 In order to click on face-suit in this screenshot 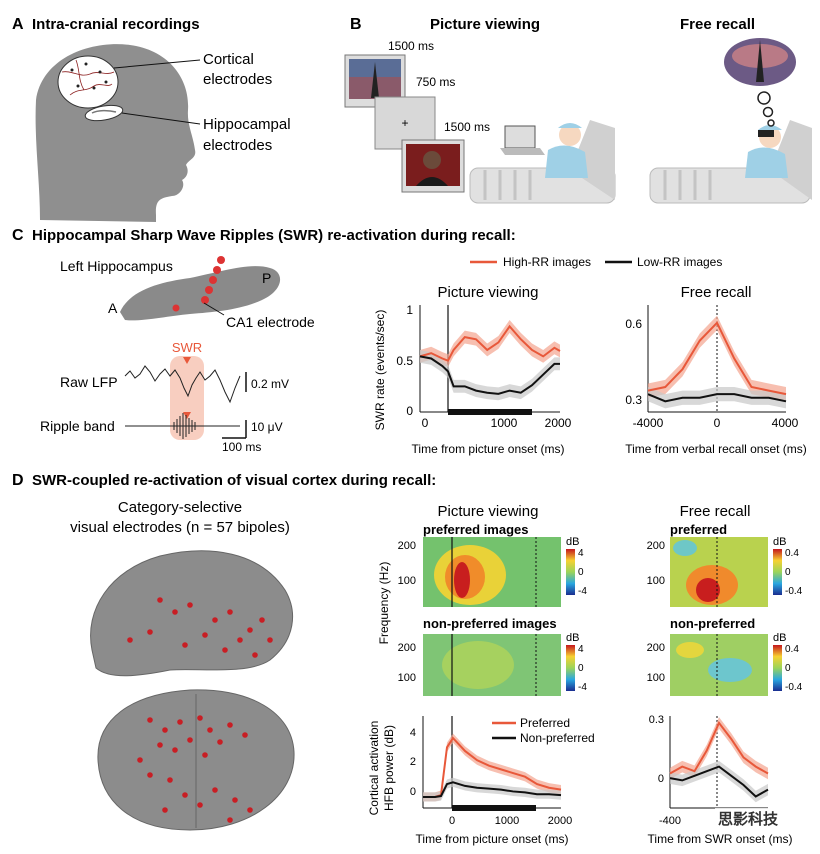, I will do `click(432, 181)`.